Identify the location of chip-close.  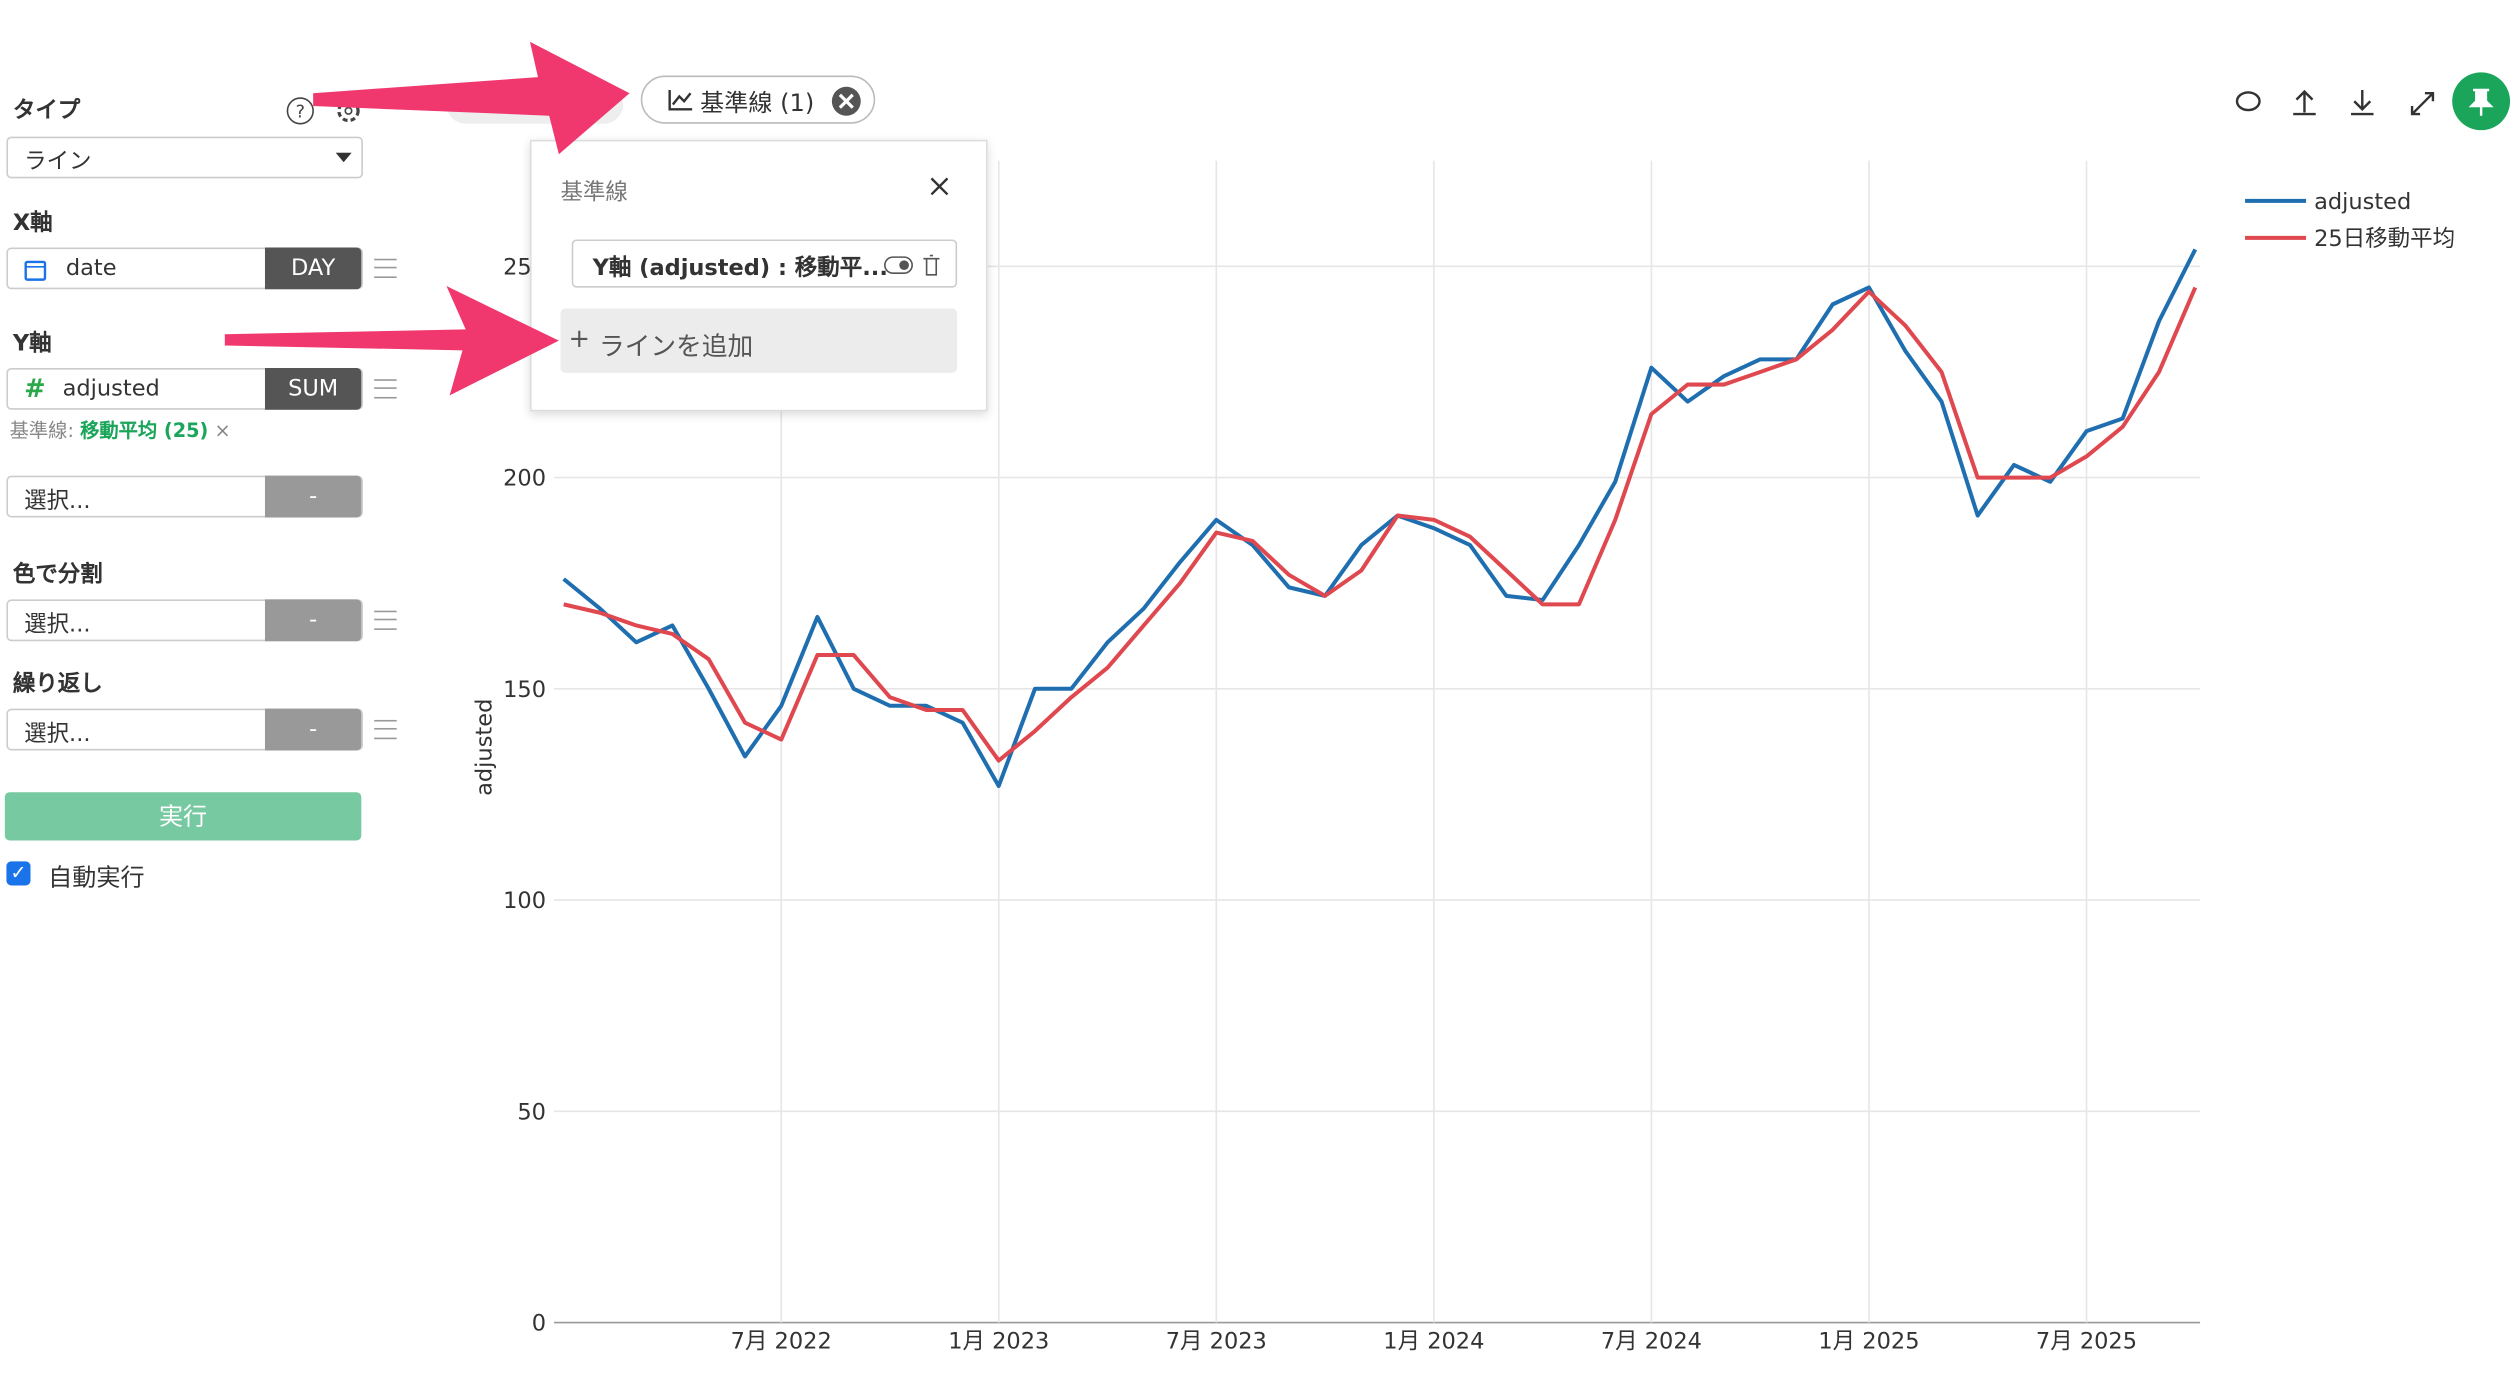
(846, 101).